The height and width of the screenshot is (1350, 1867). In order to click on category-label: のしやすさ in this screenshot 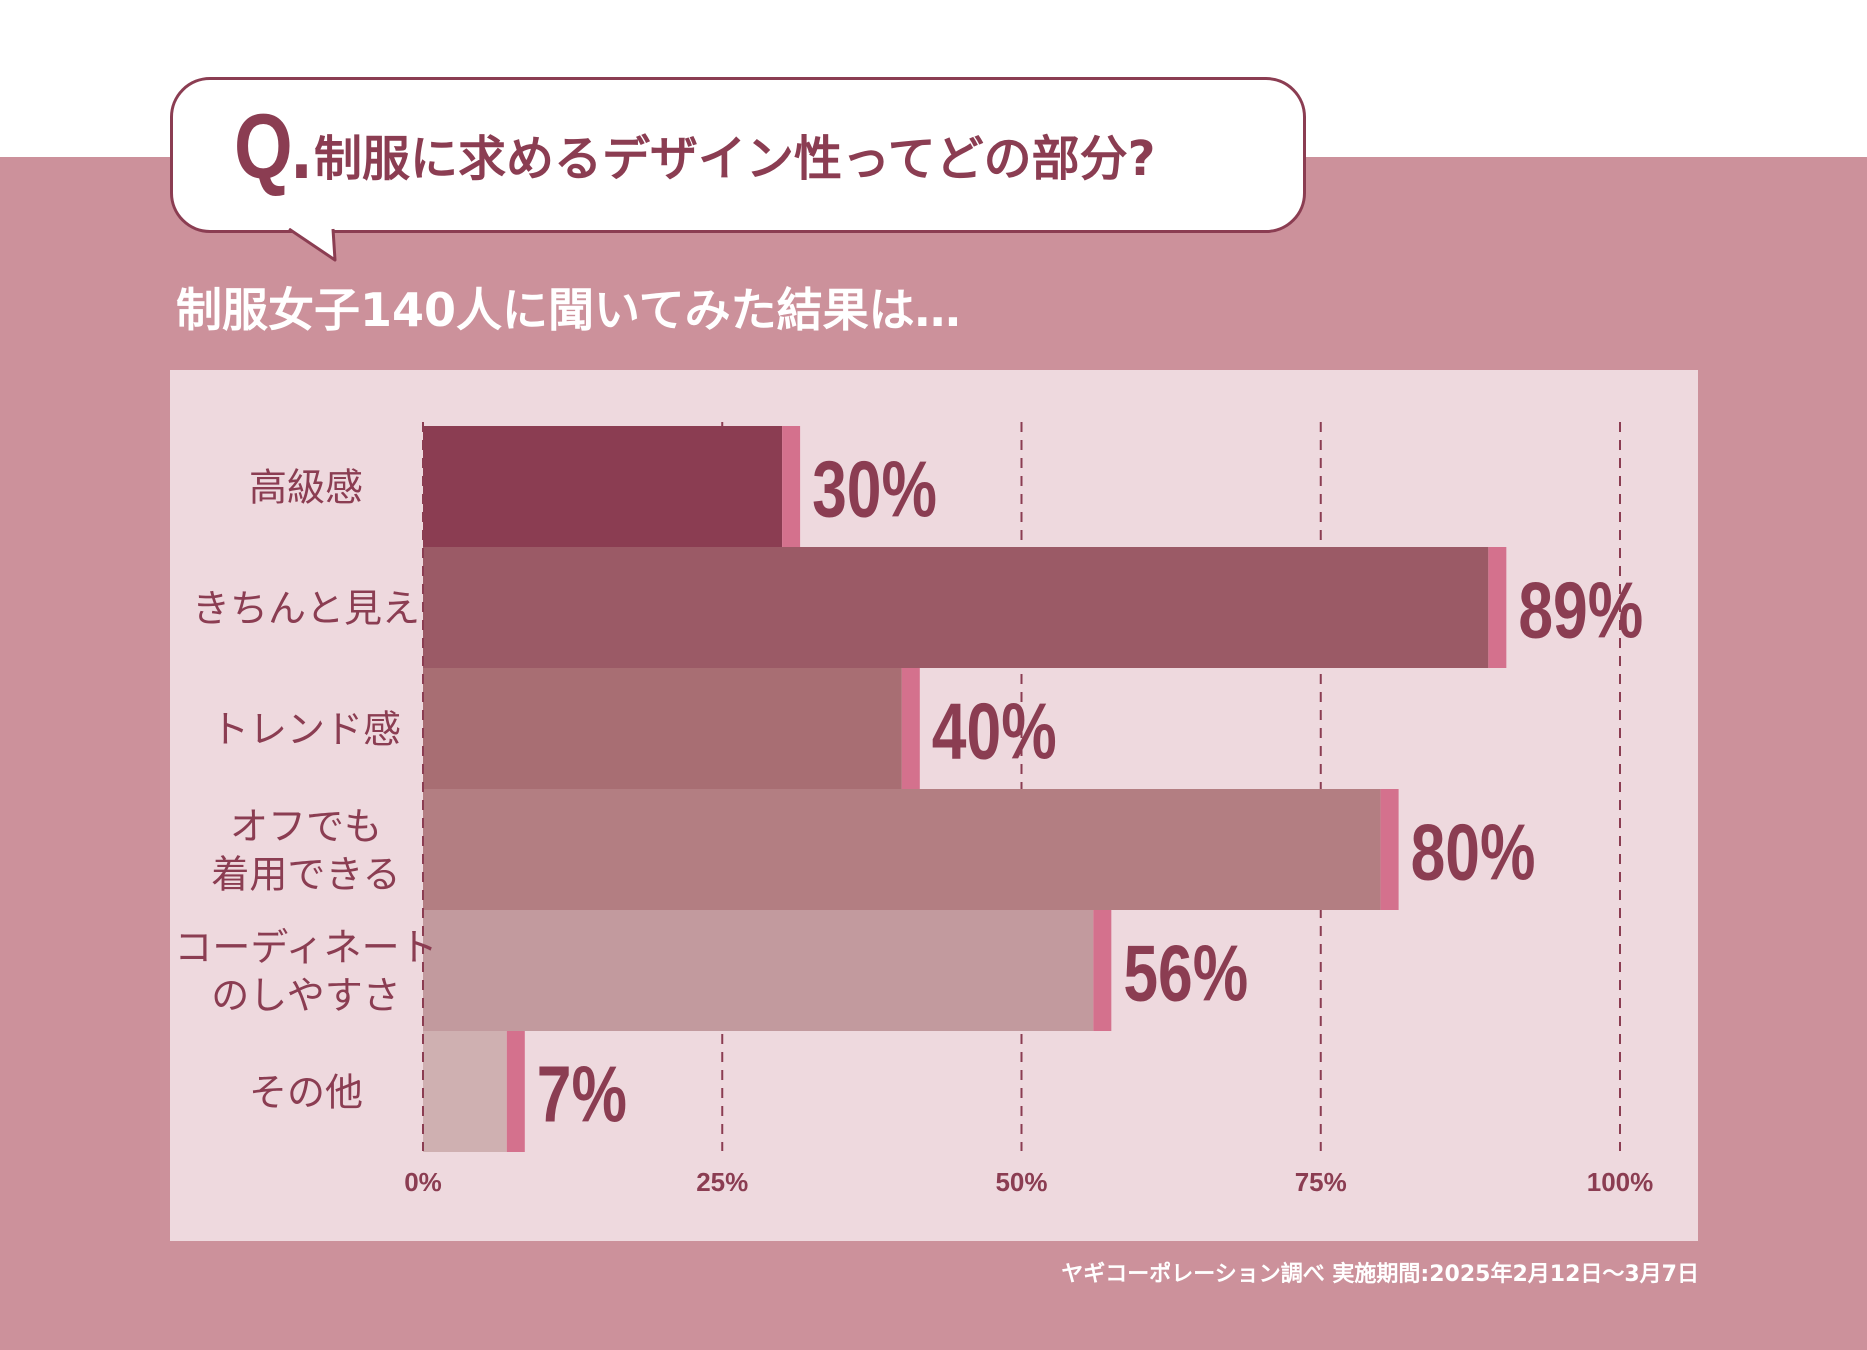, I will do `click(306, 996)`.